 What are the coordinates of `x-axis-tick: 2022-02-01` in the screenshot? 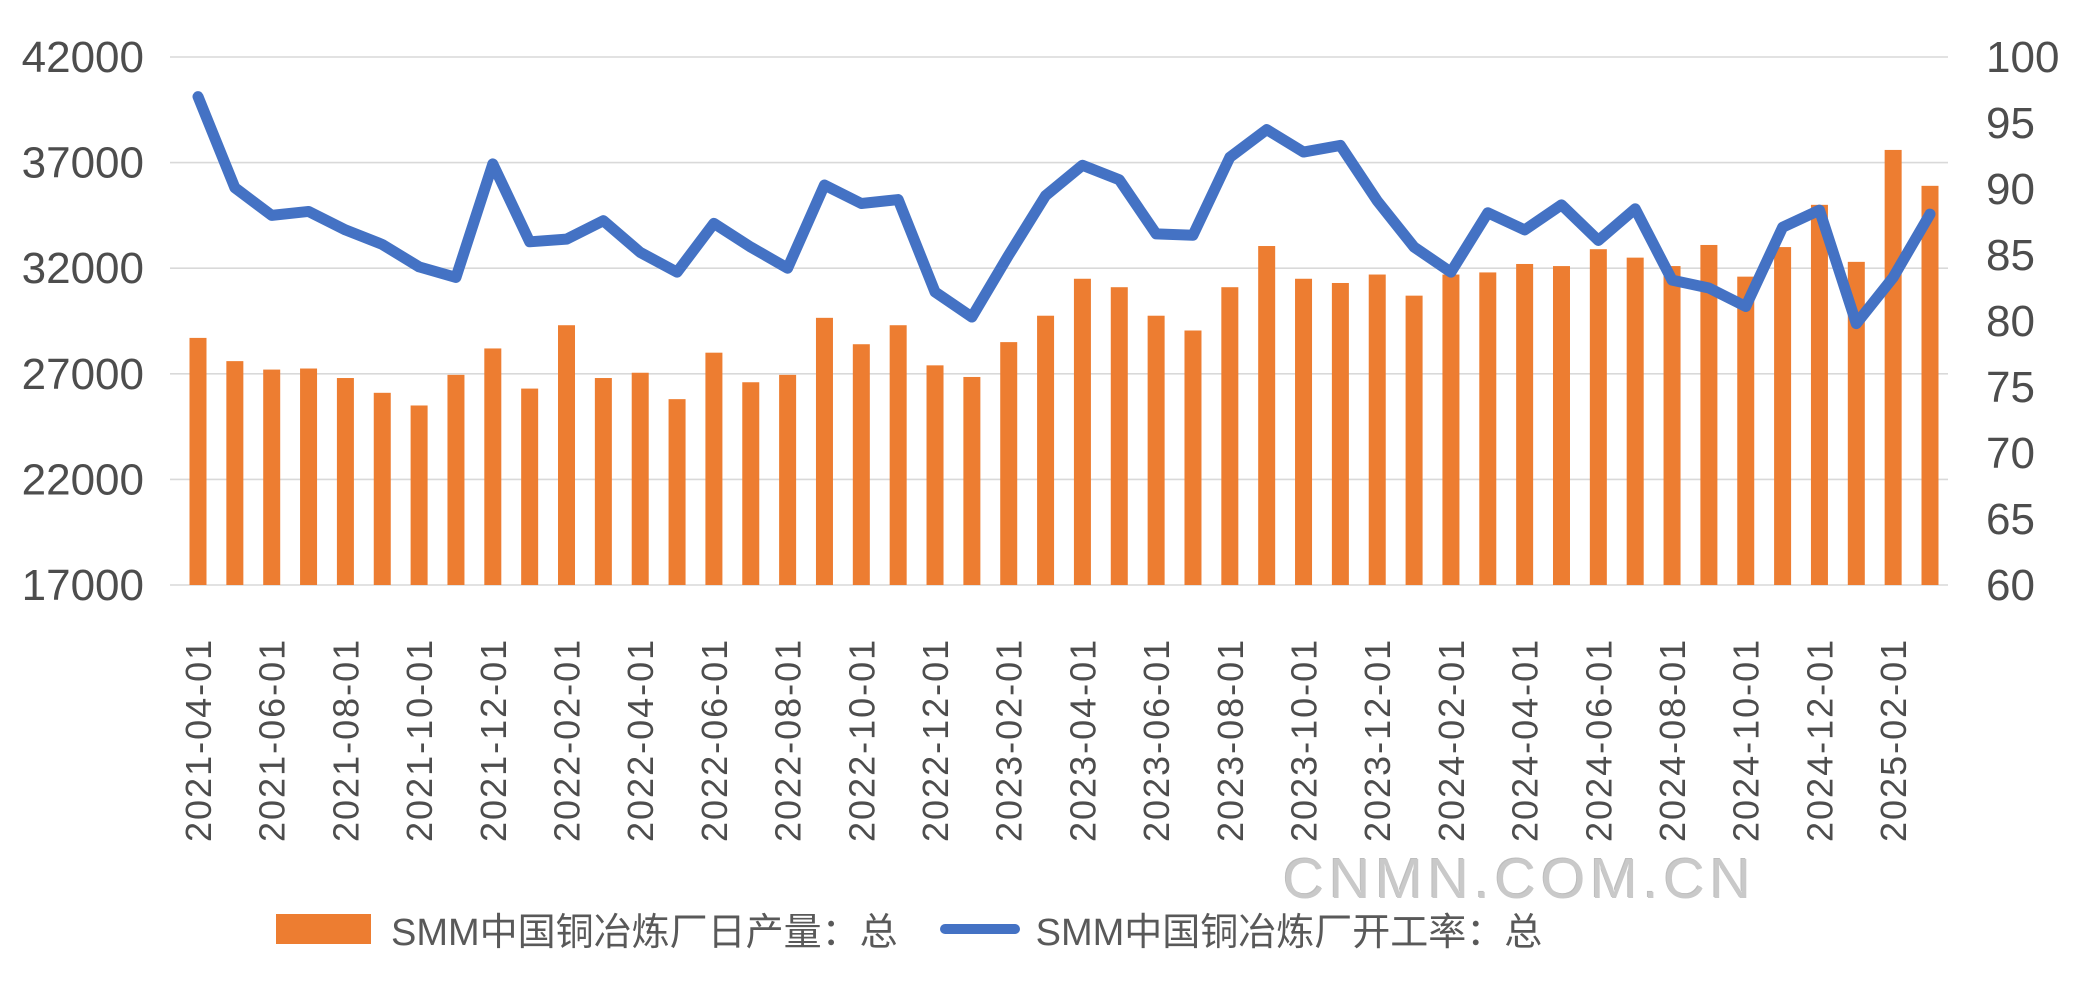 It's located at (567, 740).